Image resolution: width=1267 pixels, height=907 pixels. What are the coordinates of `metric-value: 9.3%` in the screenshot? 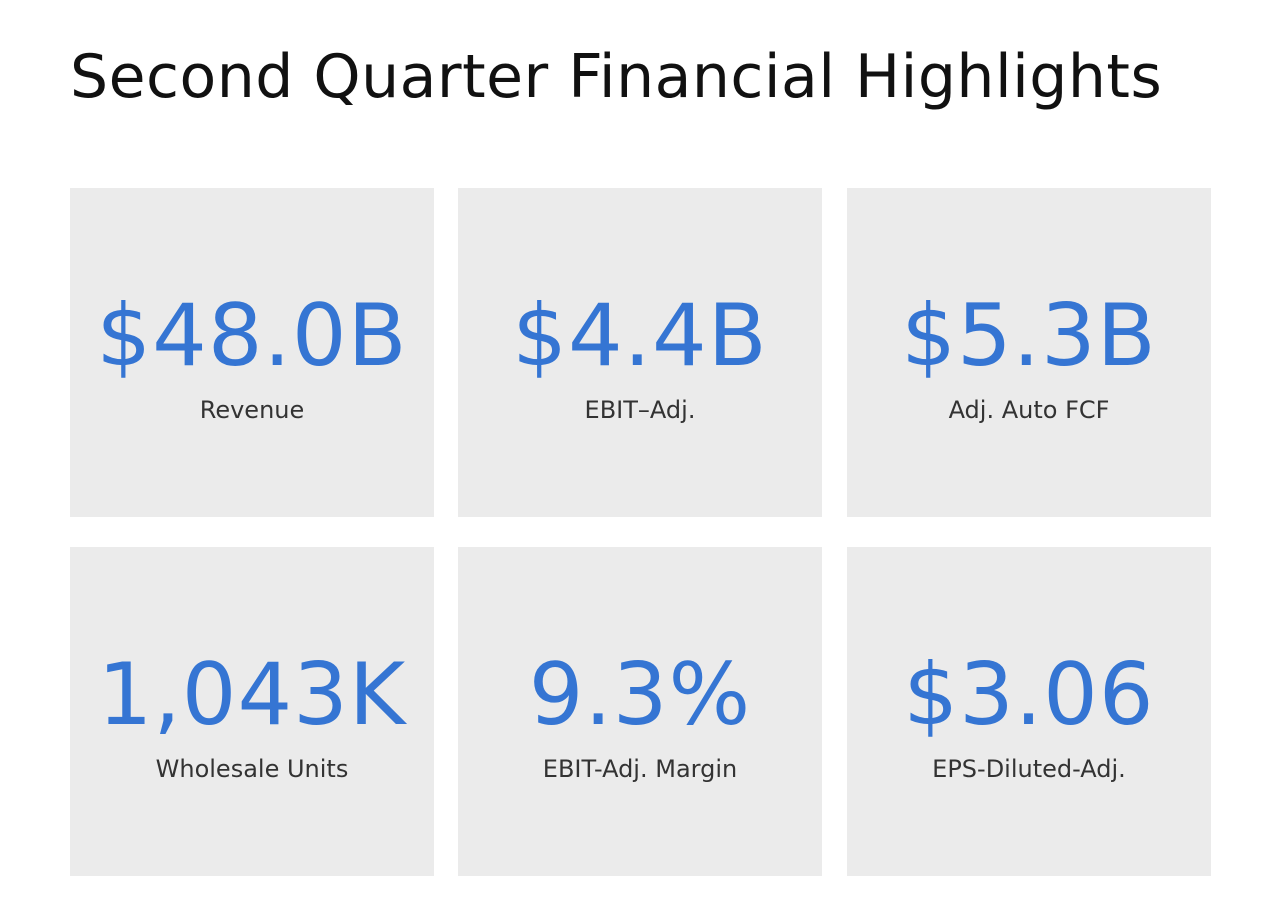 It's located at (640, 695).